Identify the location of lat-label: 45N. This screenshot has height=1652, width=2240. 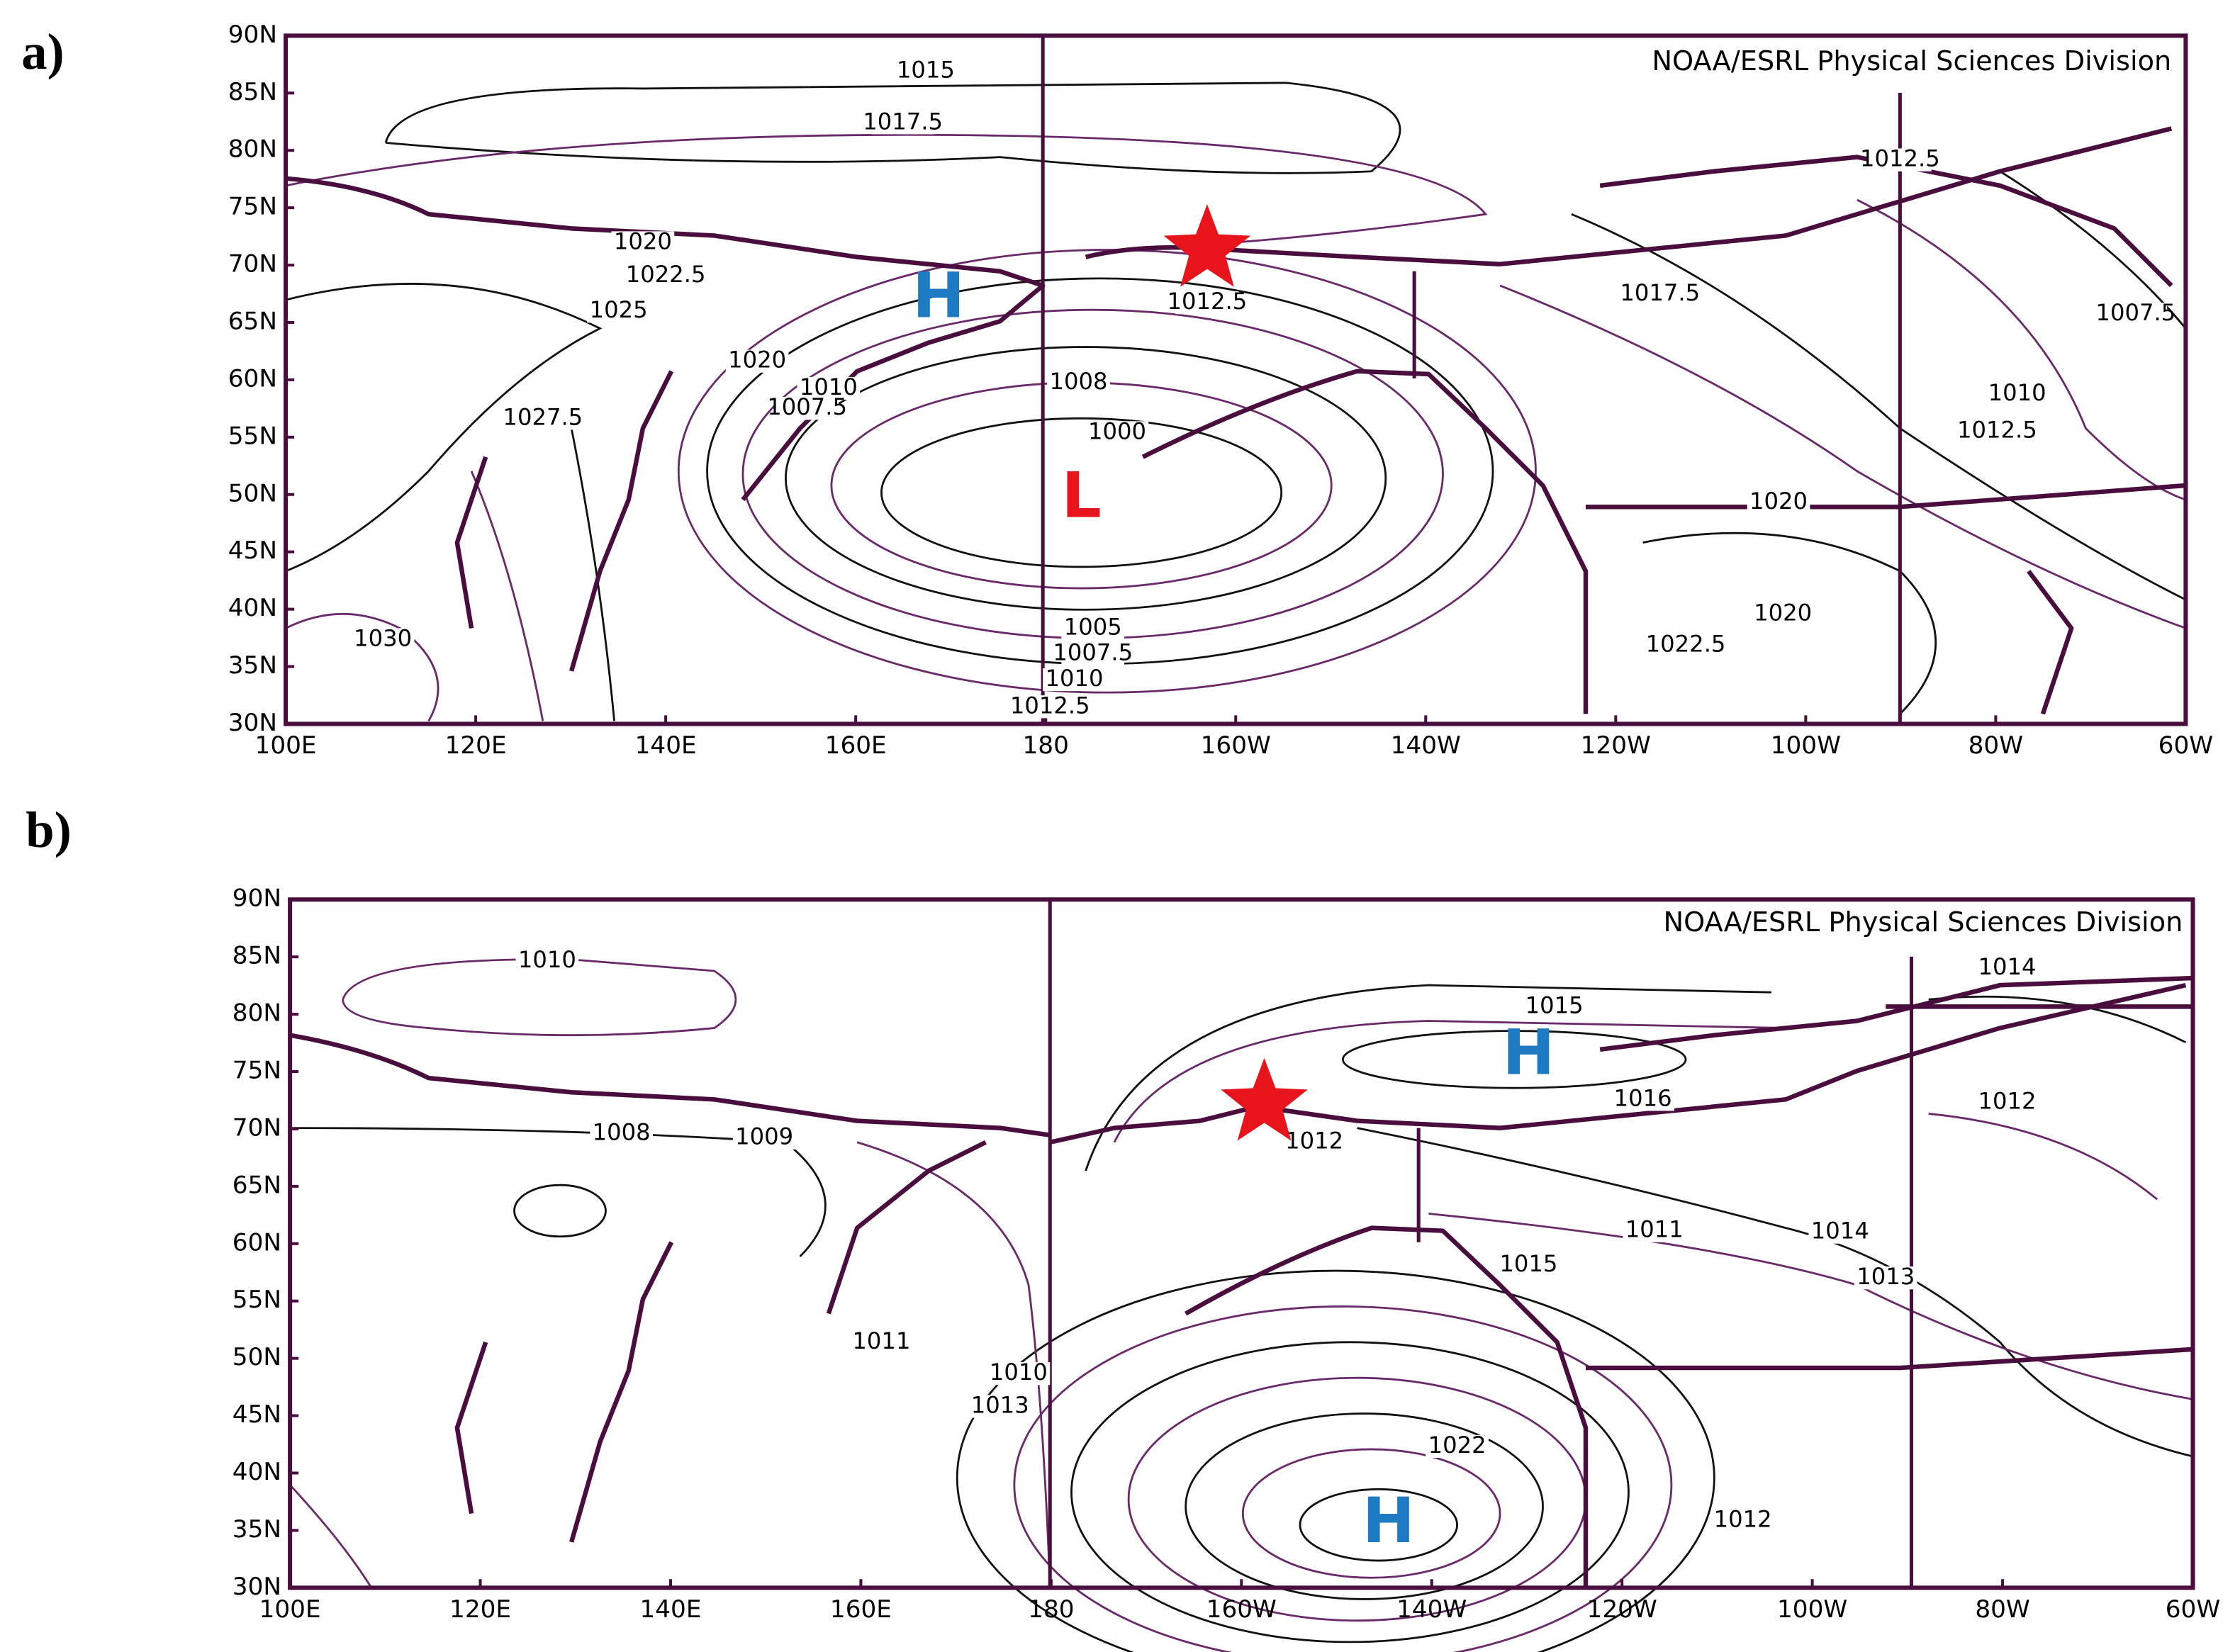
(253, 550).